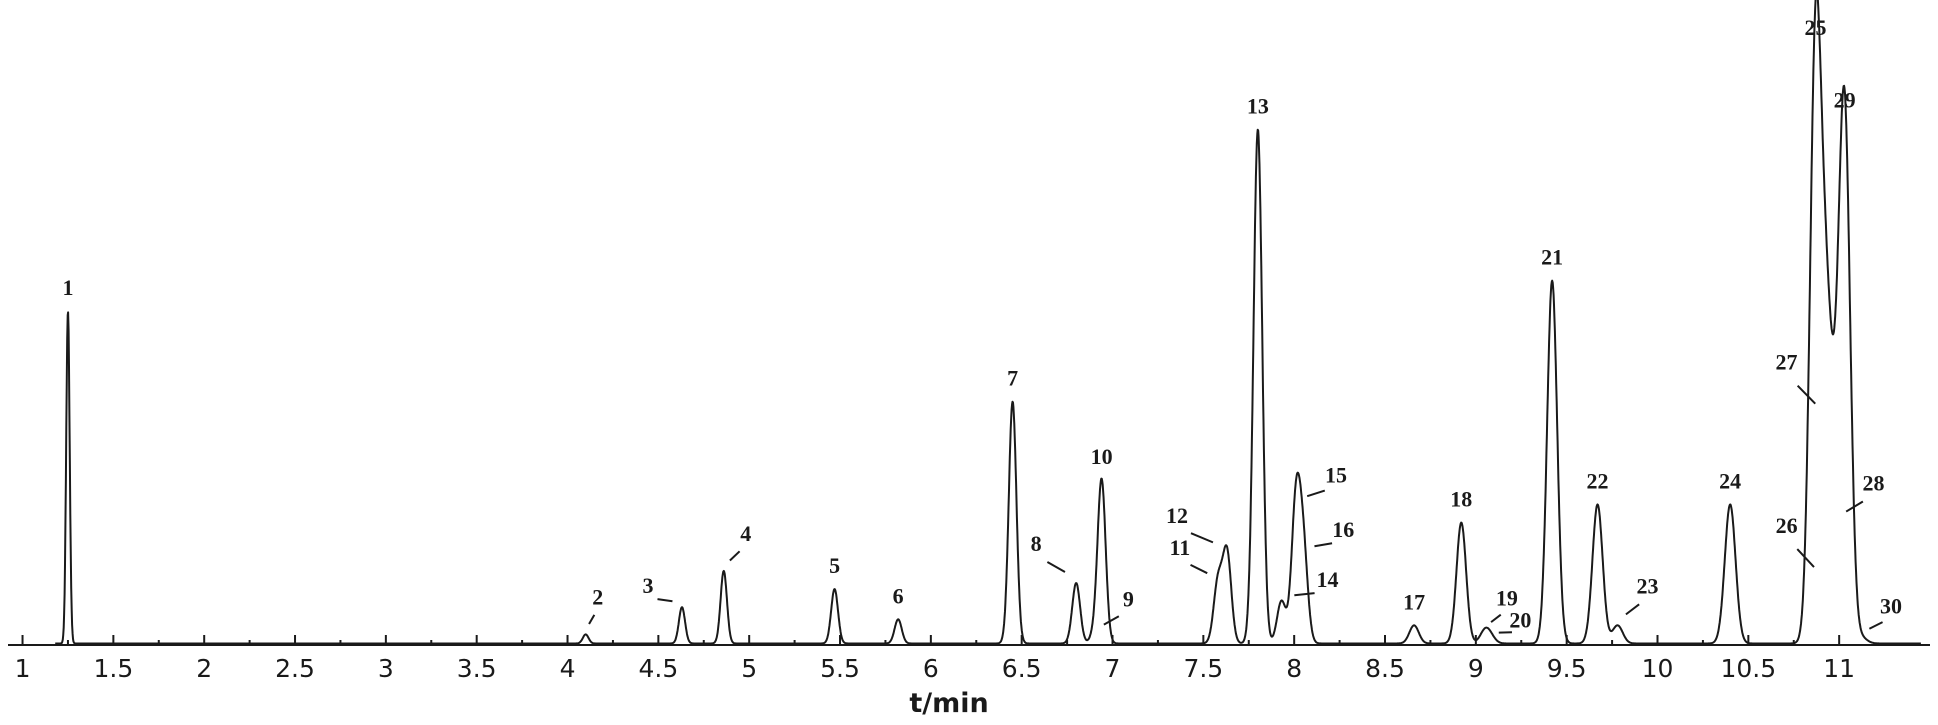  Describe the element at coordinates (113, 668) in the screenshot. I see `x-tick-label: 1.5` at that location.